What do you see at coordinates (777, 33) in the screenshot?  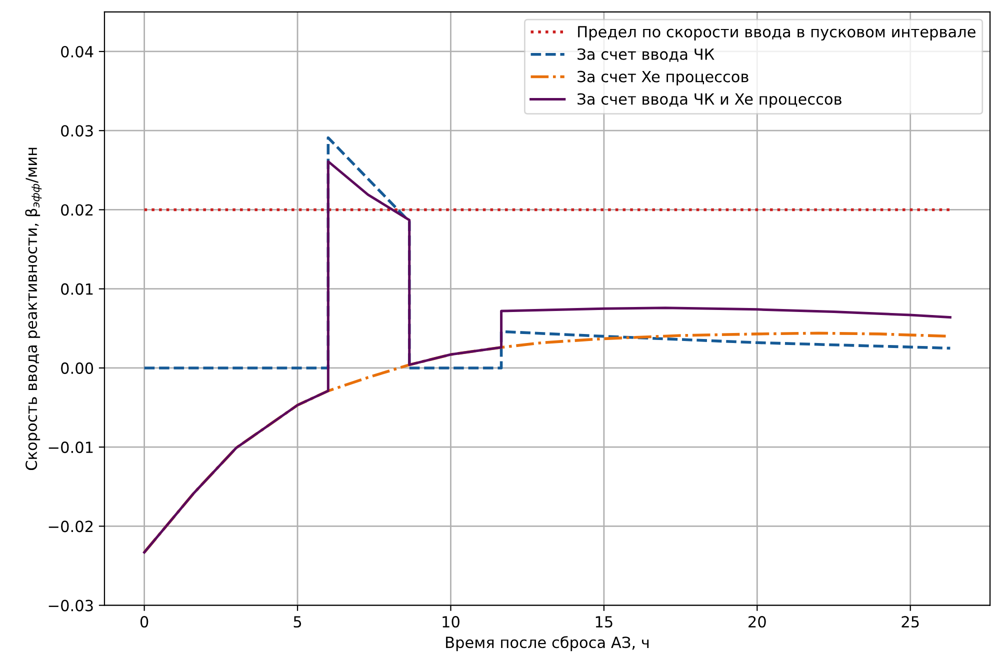 I see `legend-label: Предел по скорости ввода в пусковом интервале` at bounding box center [777, 33].